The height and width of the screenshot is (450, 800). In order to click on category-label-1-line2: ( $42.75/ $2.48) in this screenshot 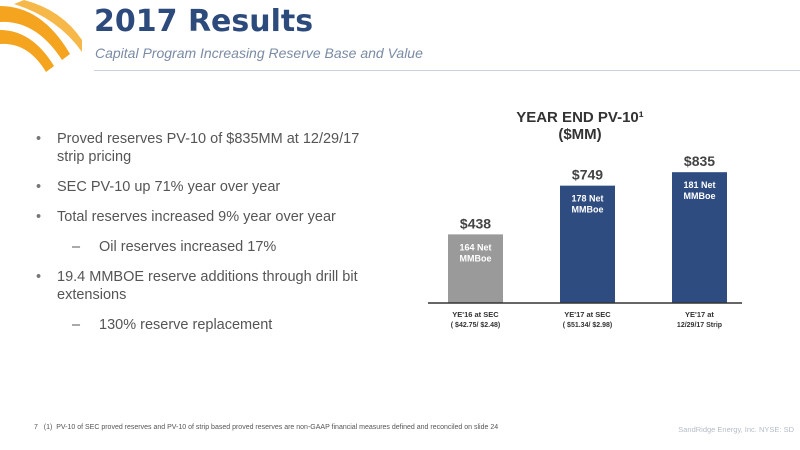, I will do `click(475, 325)`.